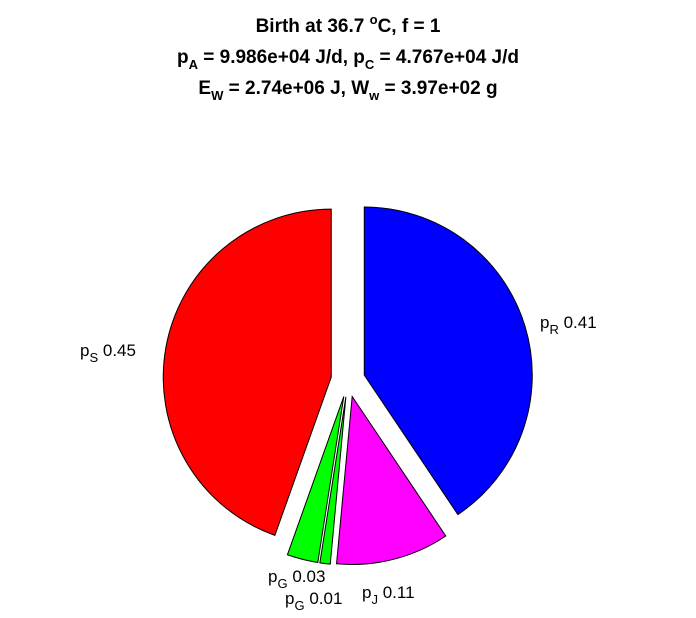 The height and width of the screenshot is (618, 696). What do you see at coordinates (247, 372) in the screenshot?
I see `pie-slice-ps` at bounding box center [247, 372].